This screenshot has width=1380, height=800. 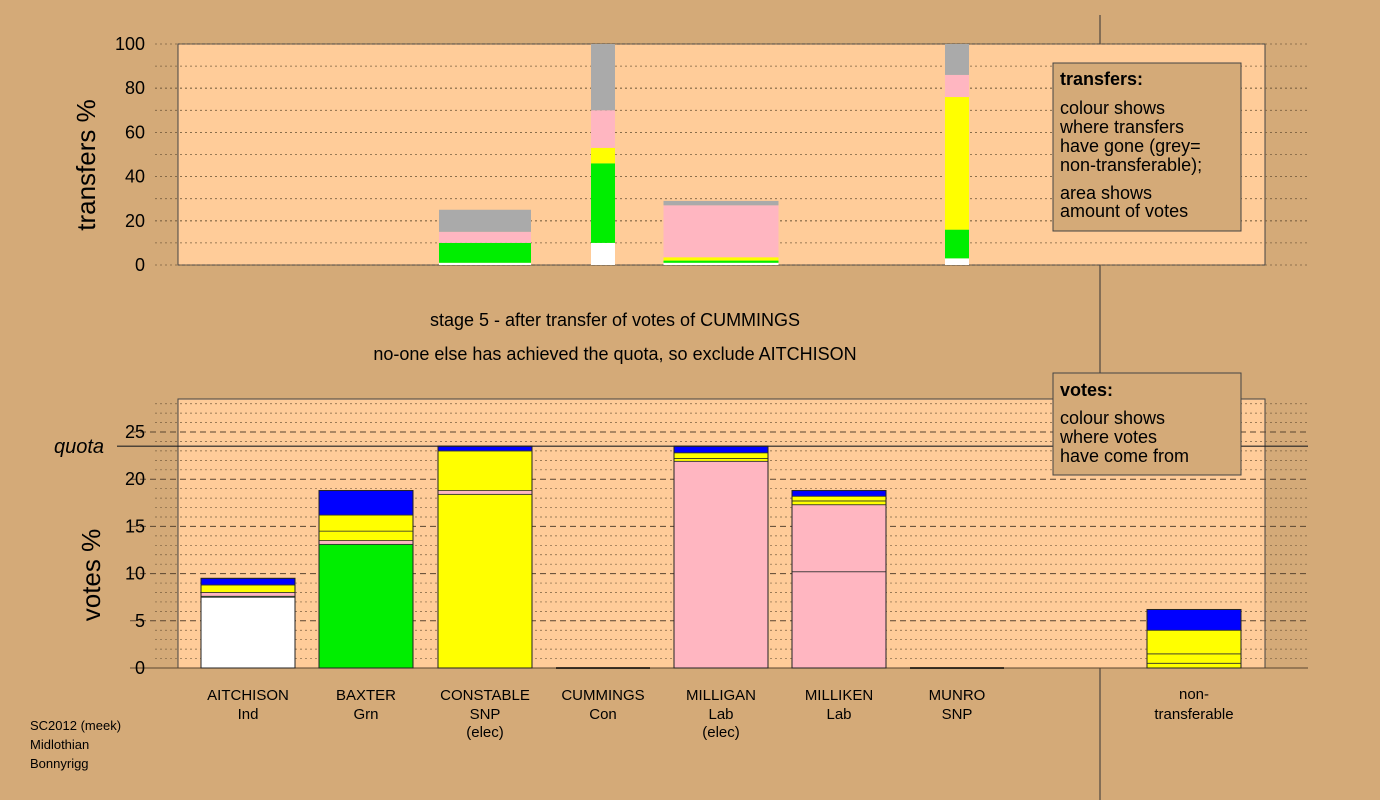 What do you see at coordinates (135, 574) in the screenshot?
I see `y-tick-label: 10` at bounding box center [135, 574].